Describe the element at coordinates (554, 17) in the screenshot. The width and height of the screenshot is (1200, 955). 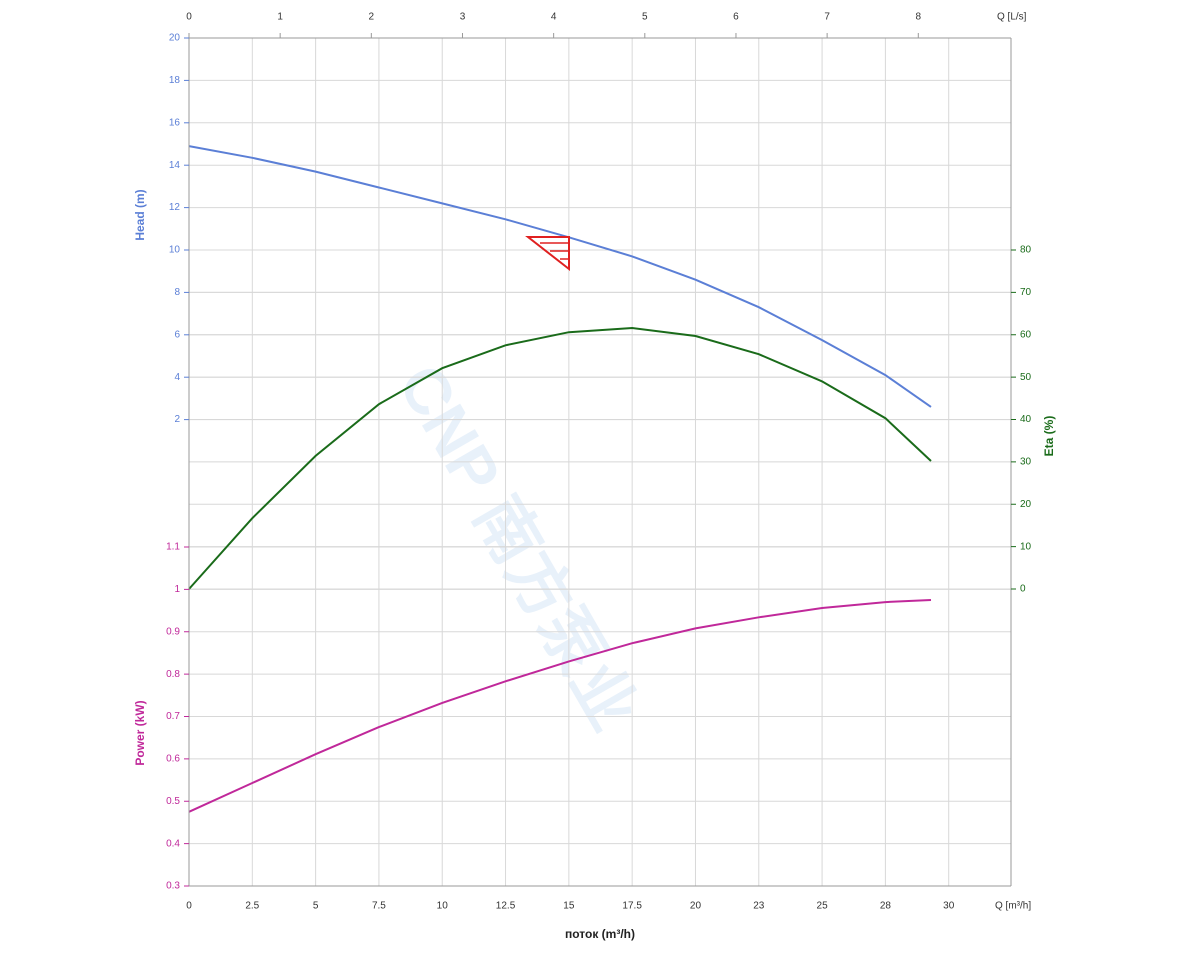
I see `x2-tick-label: 4` at that location.